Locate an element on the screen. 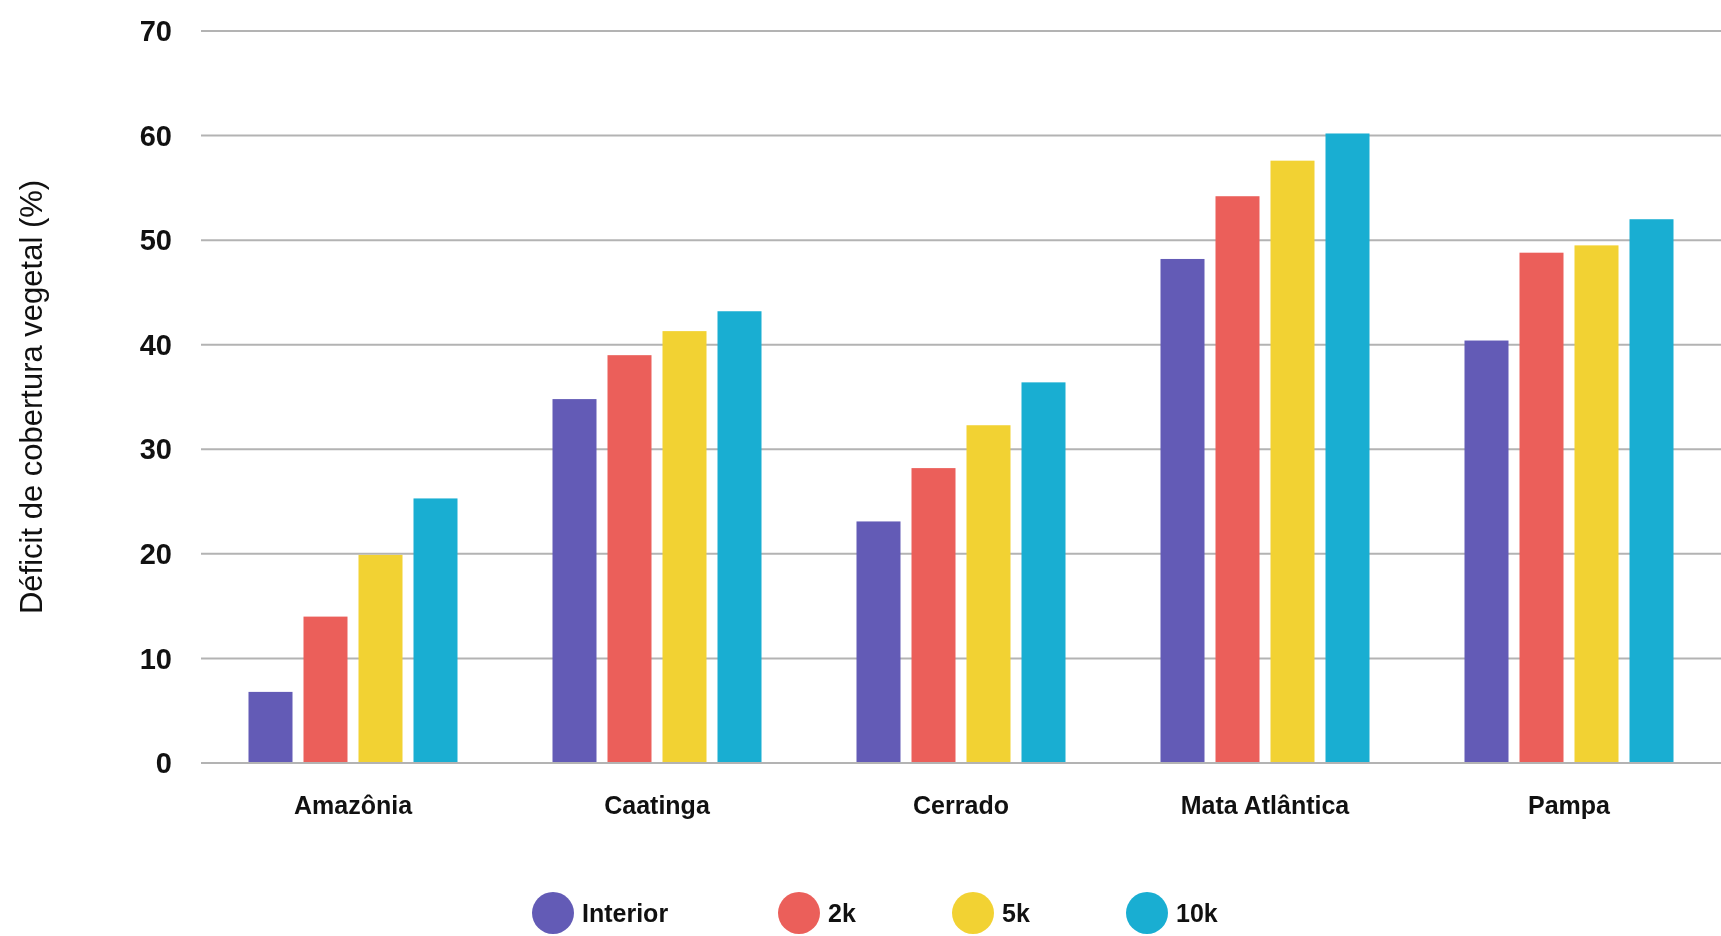 The height and width of the screenshot is (936, 1721). x-tick-label: Caatinga is located at coordinates (657, 804).